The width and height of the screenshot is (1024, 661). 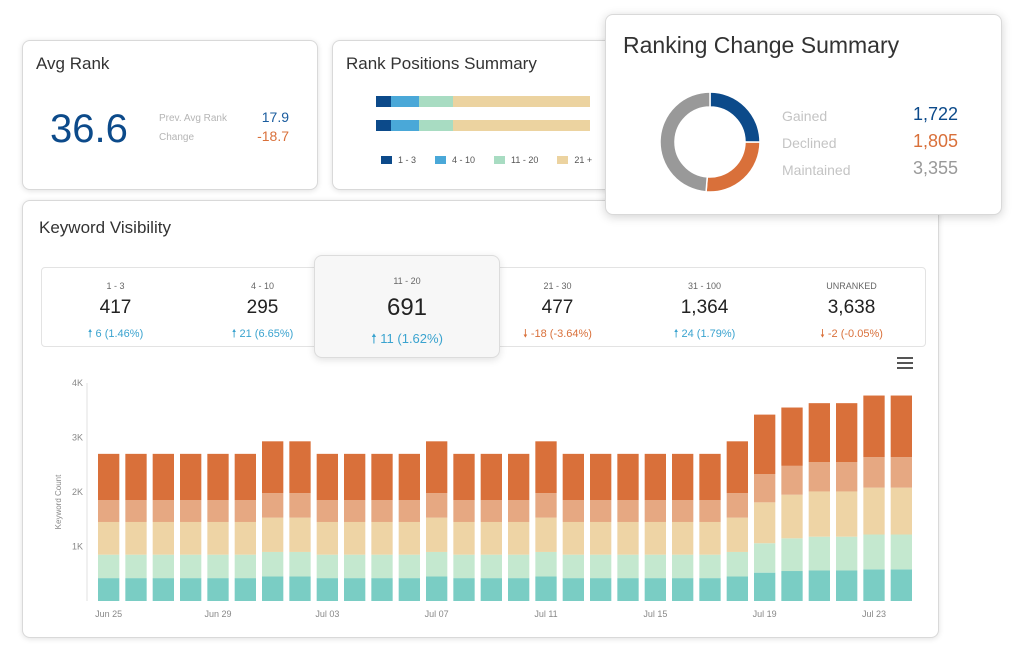 I want to click on stat-label: 1 - 3, so click(x=115, y=286).